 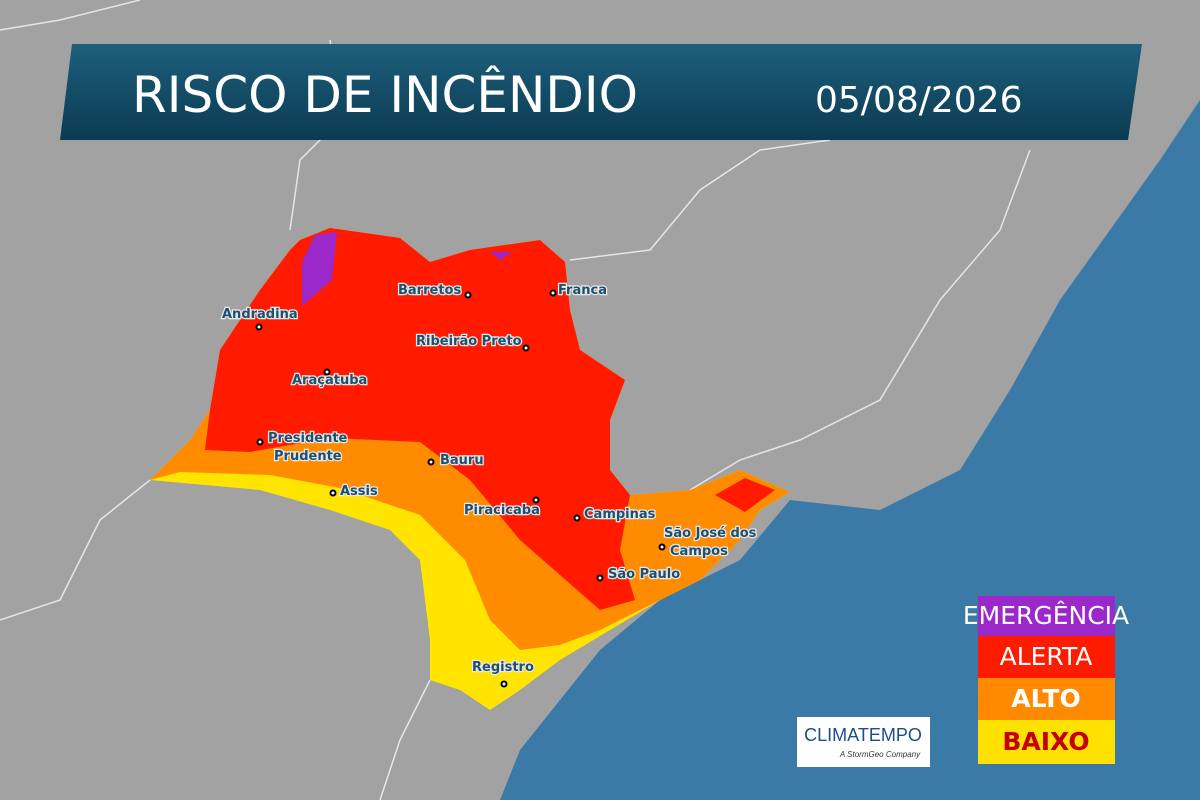 I want to click on legend-label: ALERTA, so click(x=1046, y=656).